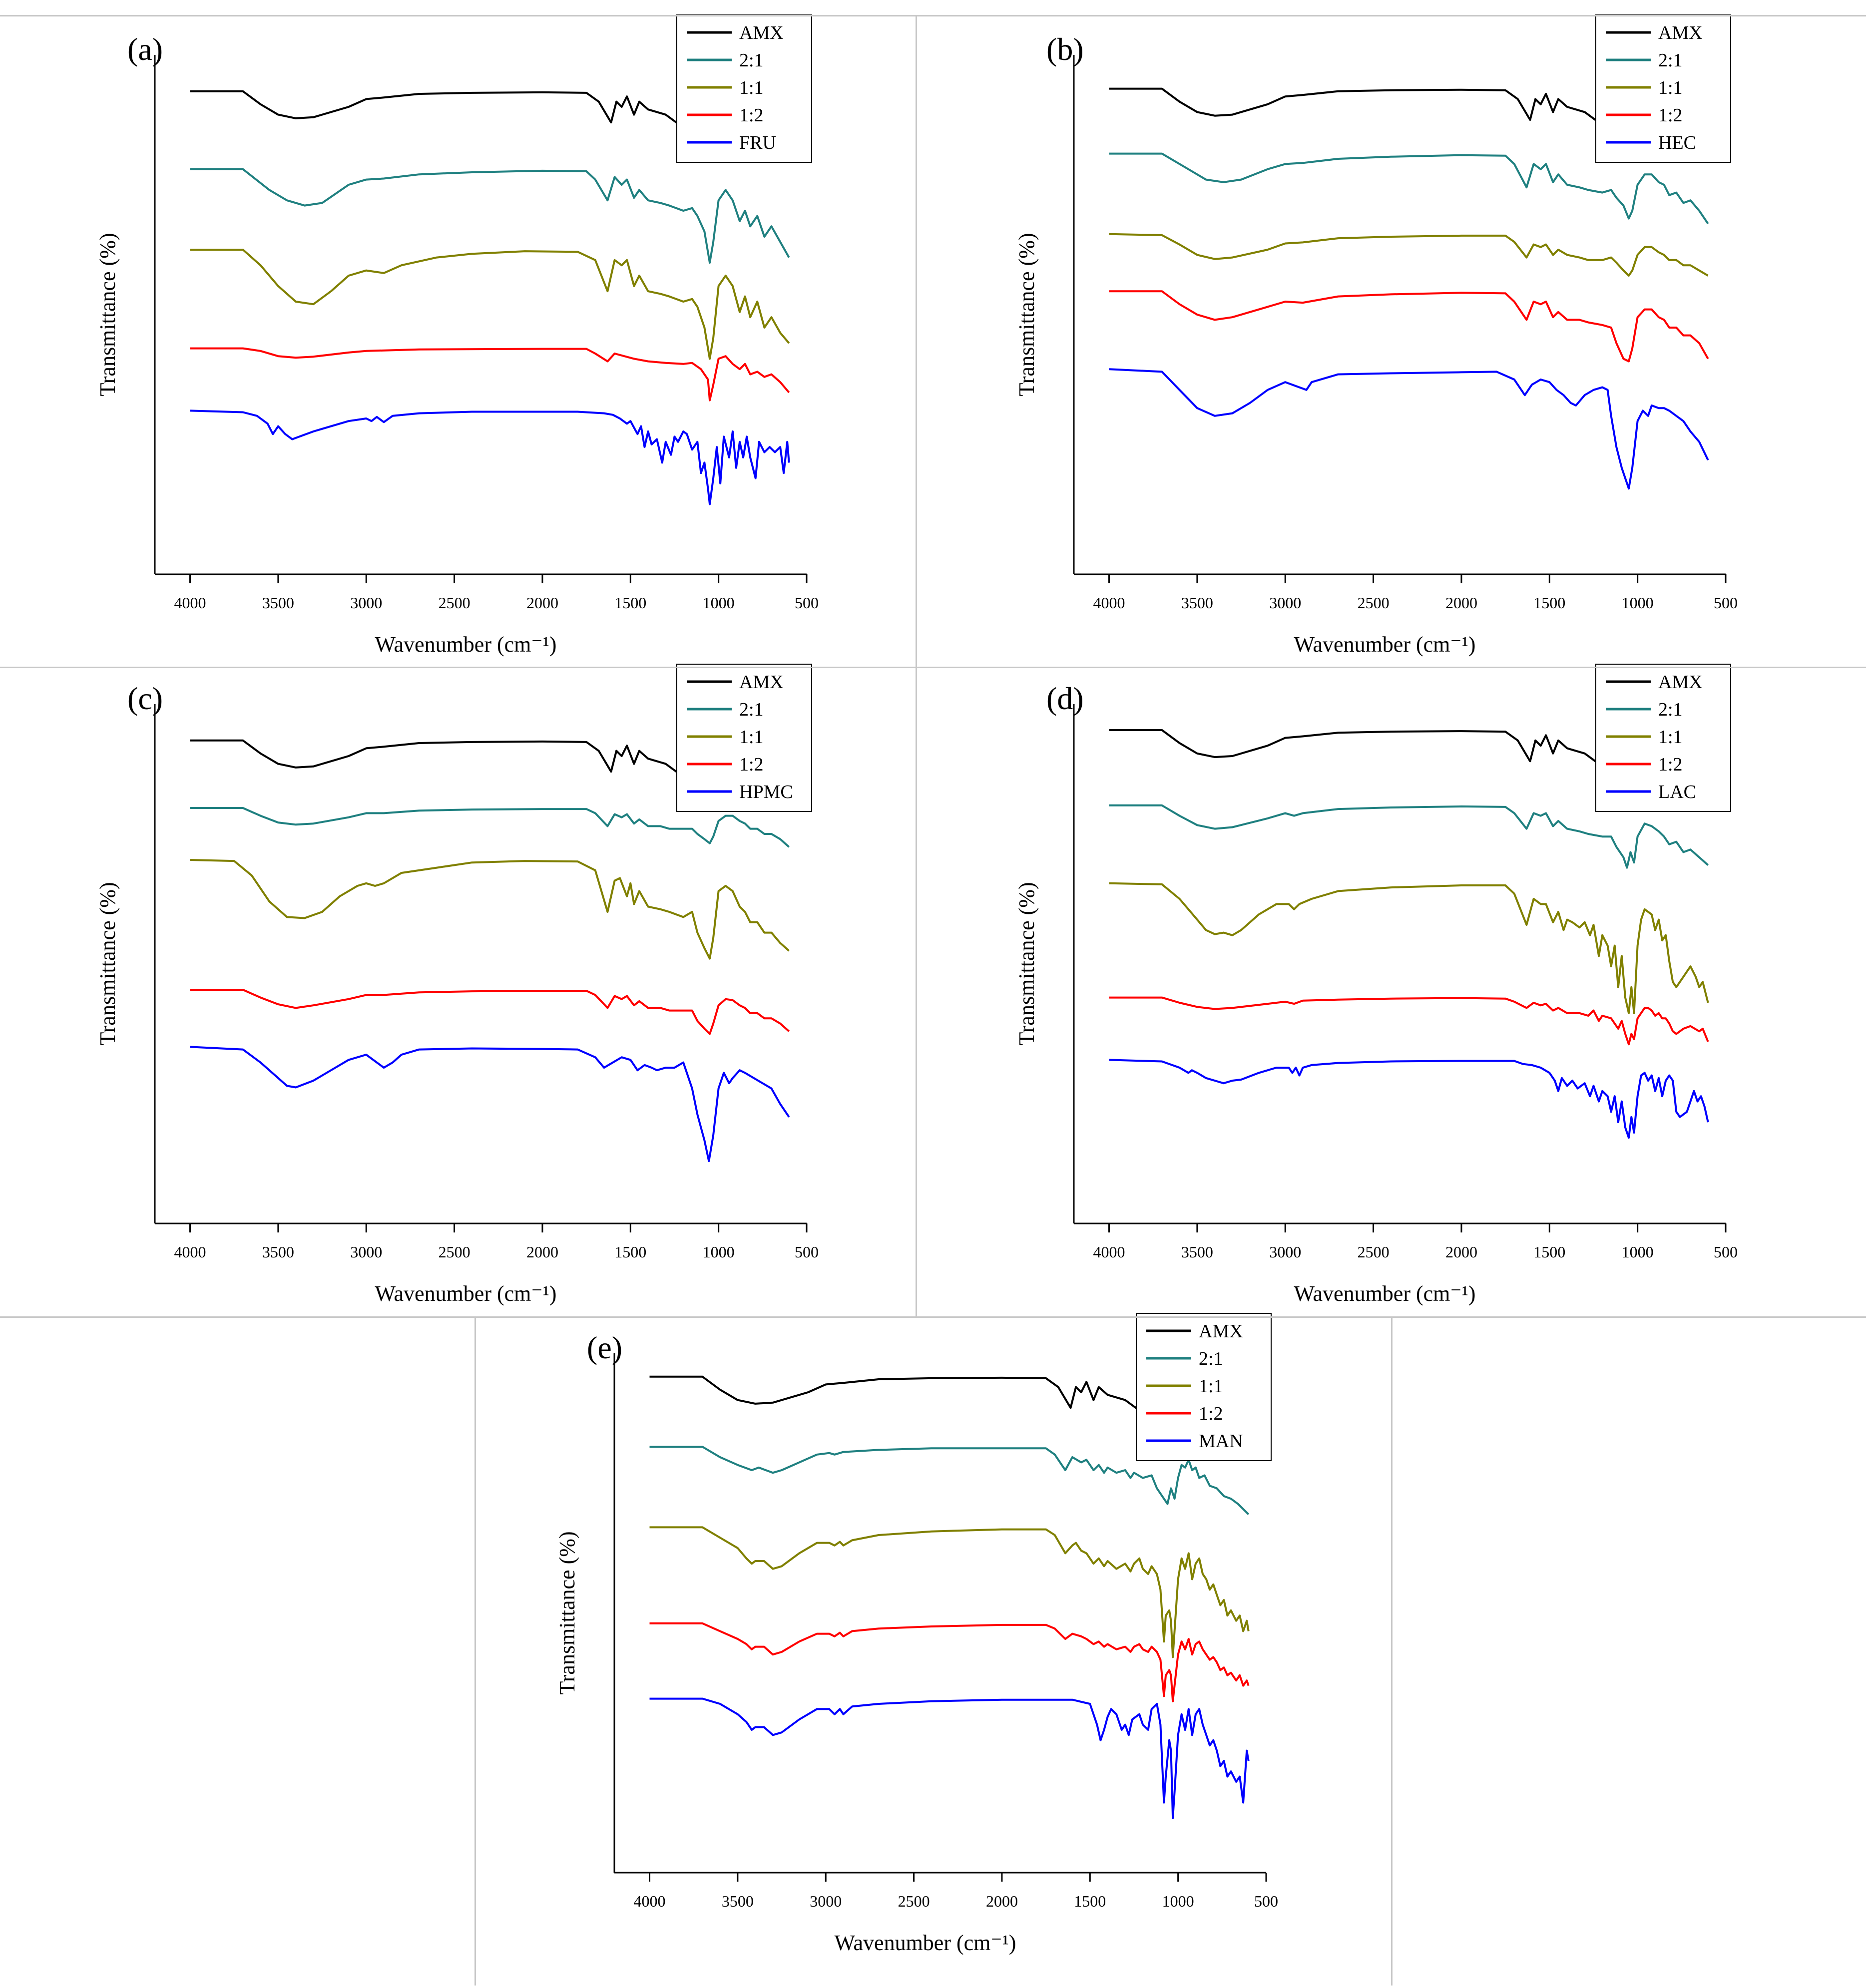  I want to click on series-line-hec, so click(1409, 429).